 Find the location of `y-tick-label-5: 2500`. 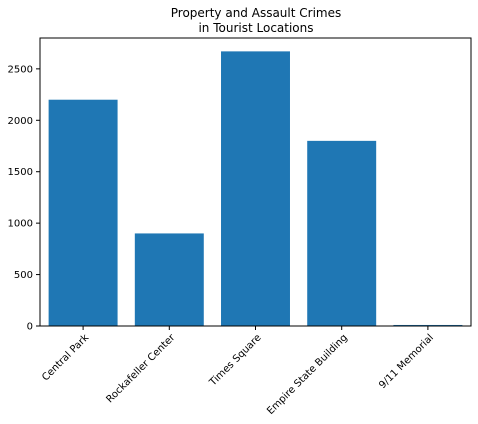

y-tick-label-5: 2500 is located at coordinates (20, 69).